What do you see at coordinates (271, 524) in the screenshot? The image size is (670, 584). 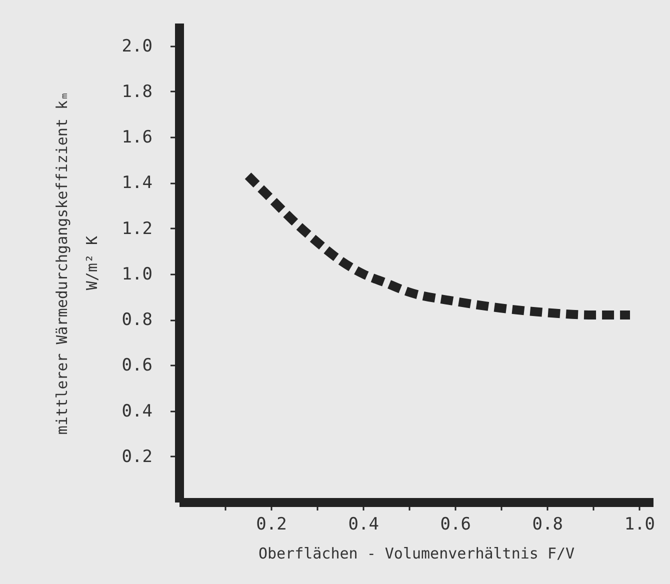 I see `x-tick-label: 0.2` at bounding box center [271, 524].